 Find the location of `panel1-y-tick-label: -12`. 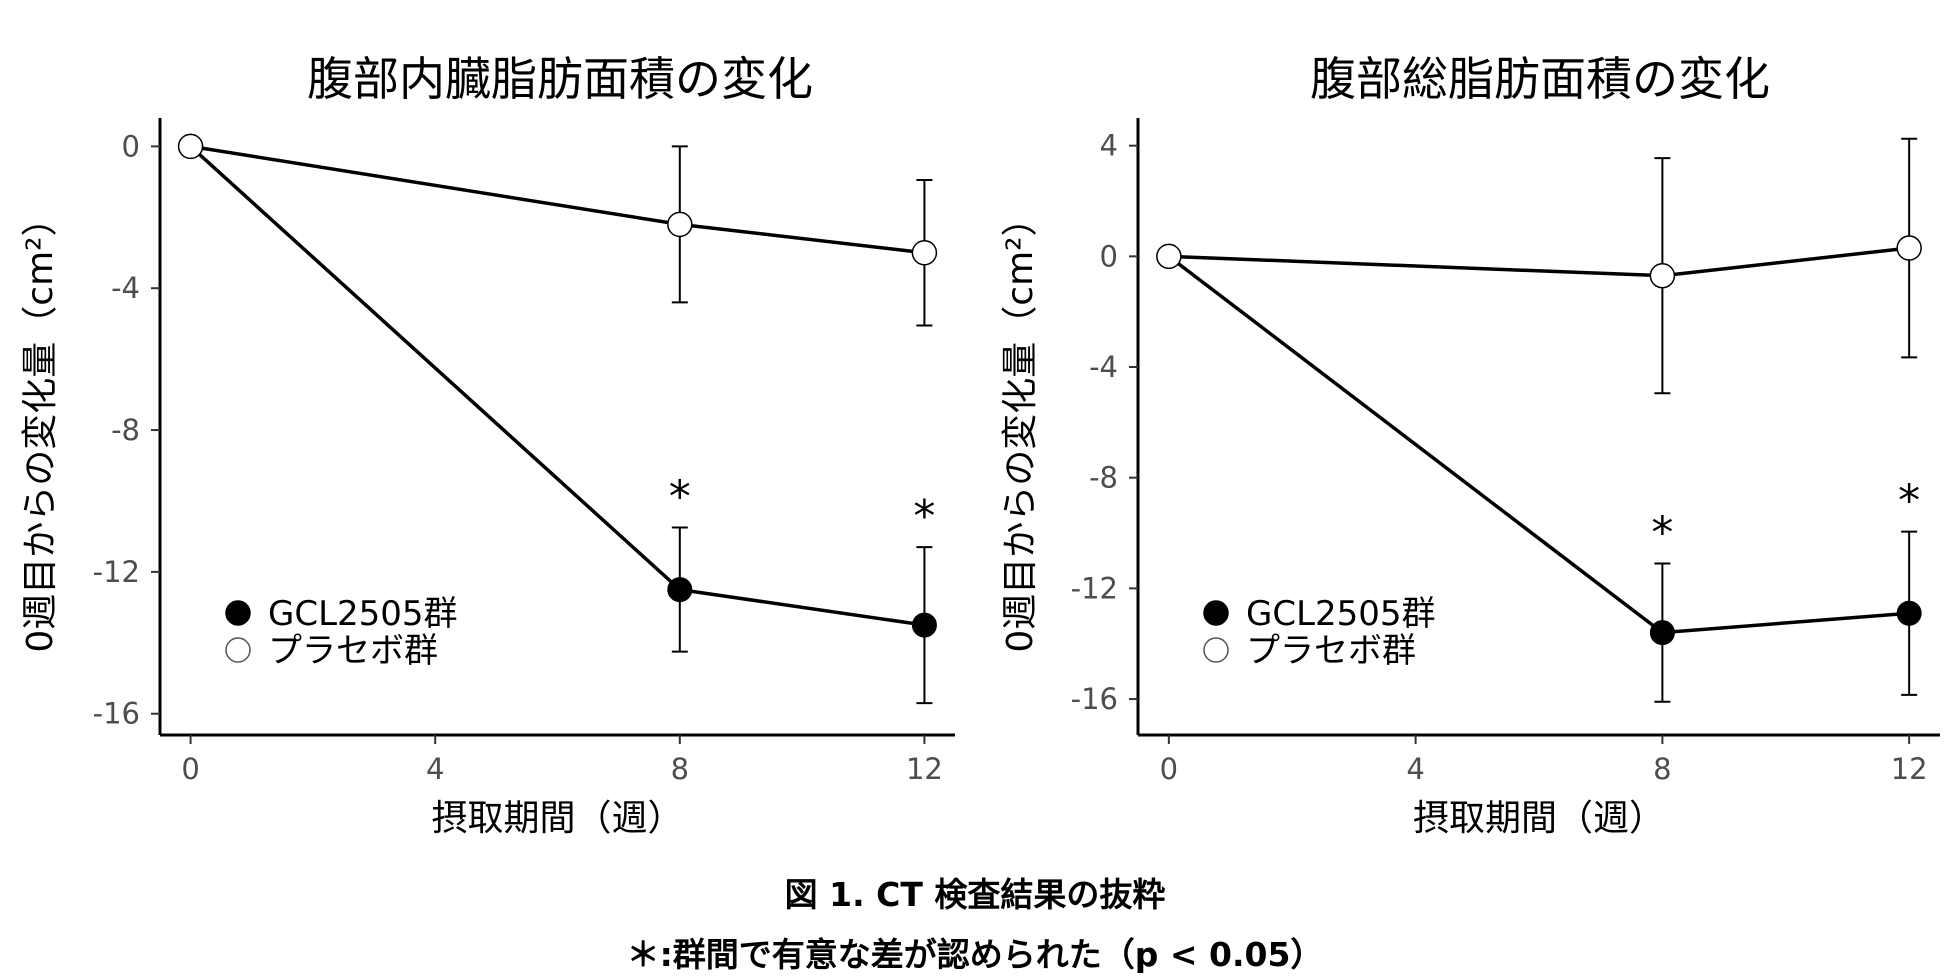

panel1-y-tick-label: -12 is located at coordinates (116, 572).